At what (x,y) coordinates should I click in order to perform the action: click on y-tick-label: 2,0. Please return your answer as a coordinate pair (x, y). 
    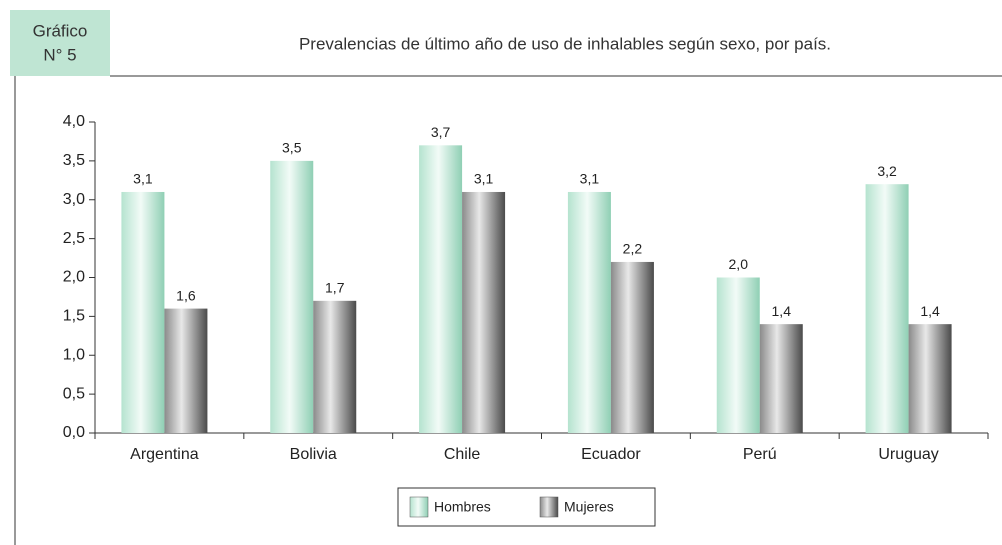
    Looking at the image, I should click on (74, 277).